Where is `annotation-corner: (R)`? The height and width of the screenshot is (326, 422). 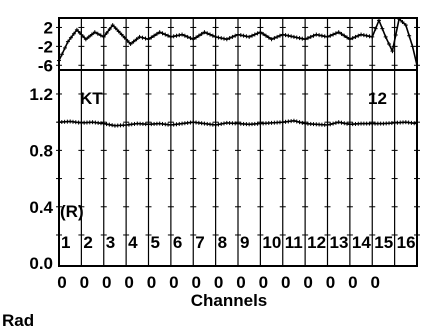
annotation-corner: (R) is located at coordinates (72, 211).